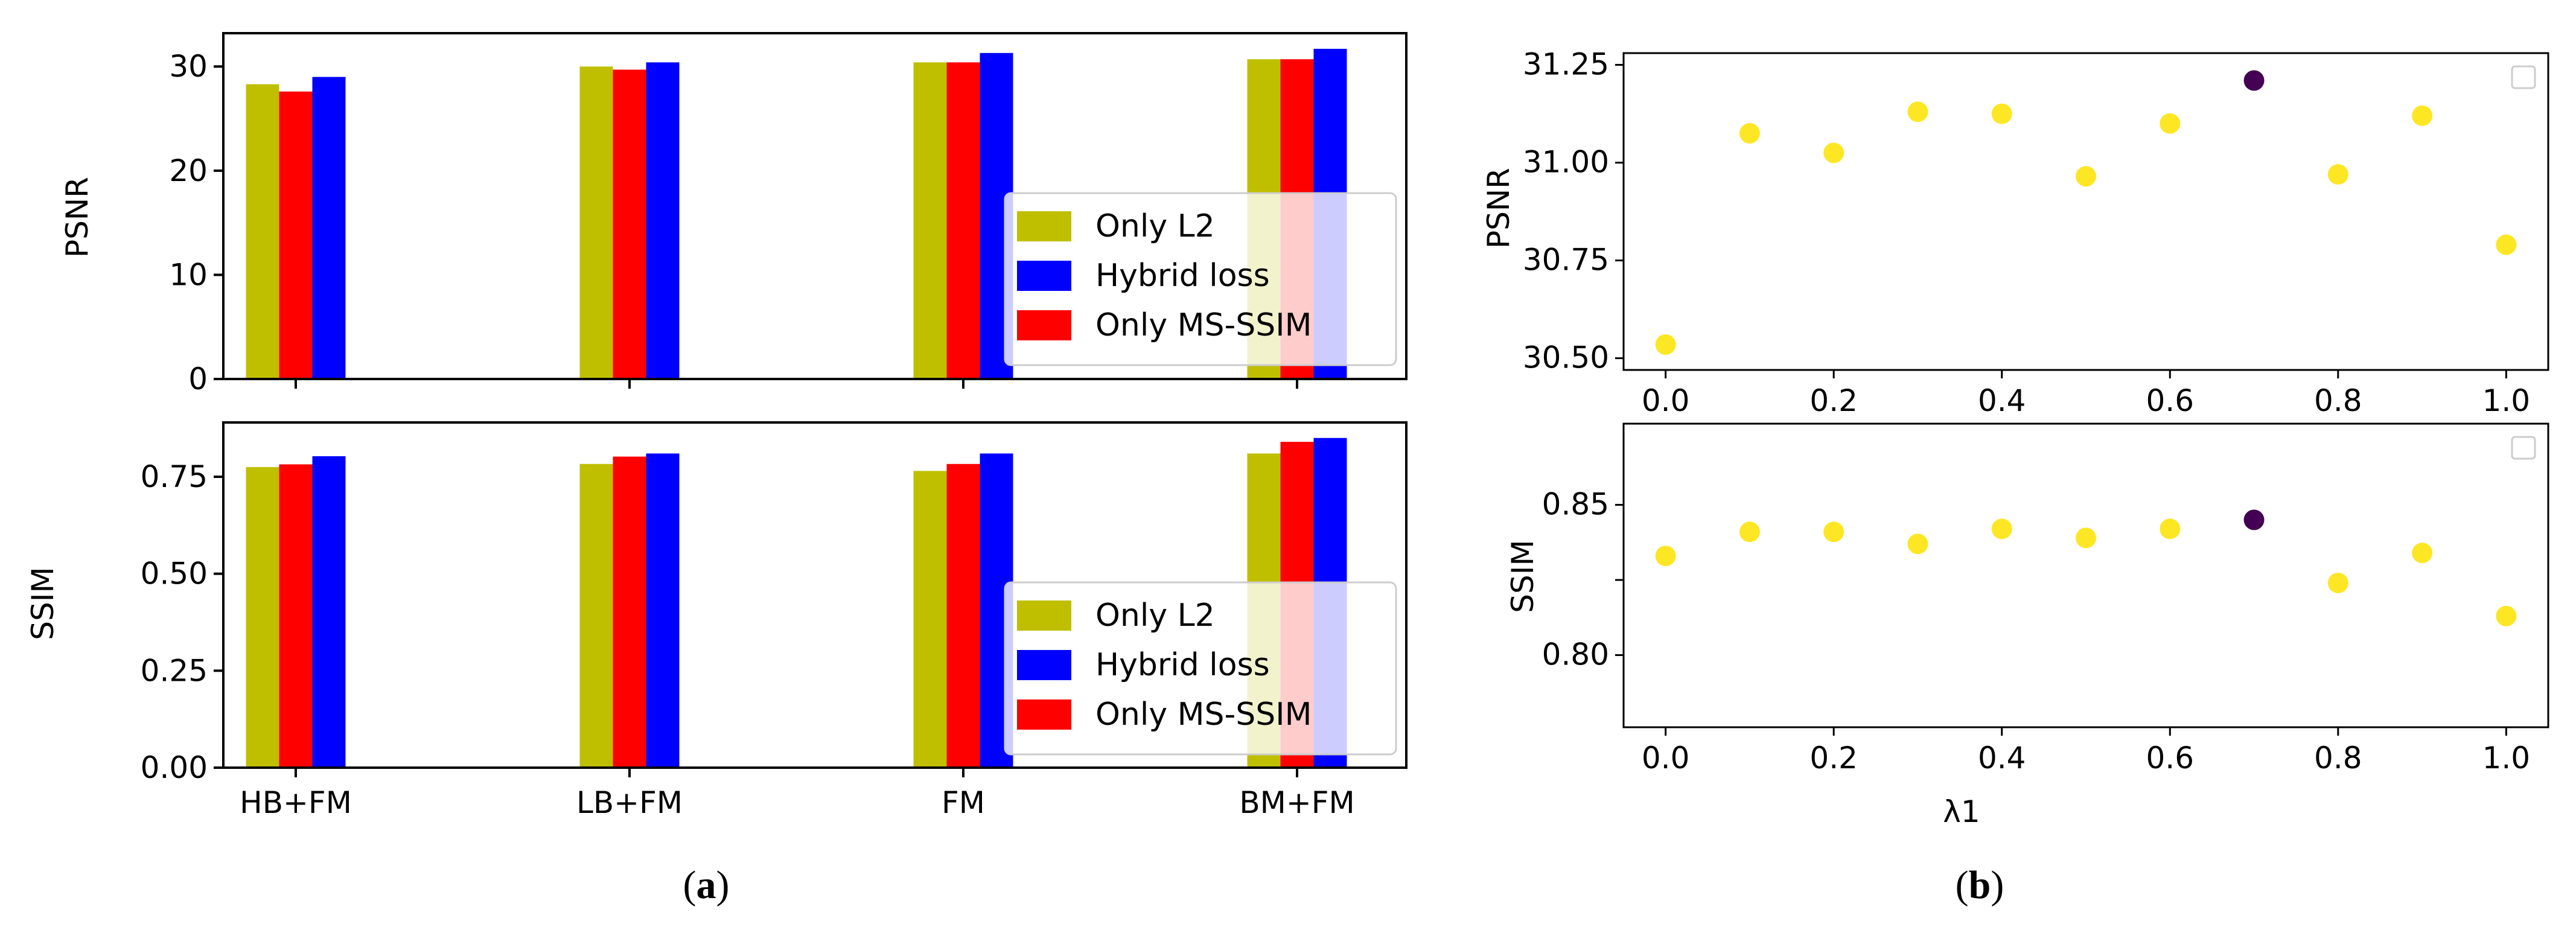 The height and width of the screenshot is (927, 2576). What do you see at coordinates (262, 617) in the screenshot?
I see `ssim-bar-only-l2-hb-fm` at bounding box center [262, 617].